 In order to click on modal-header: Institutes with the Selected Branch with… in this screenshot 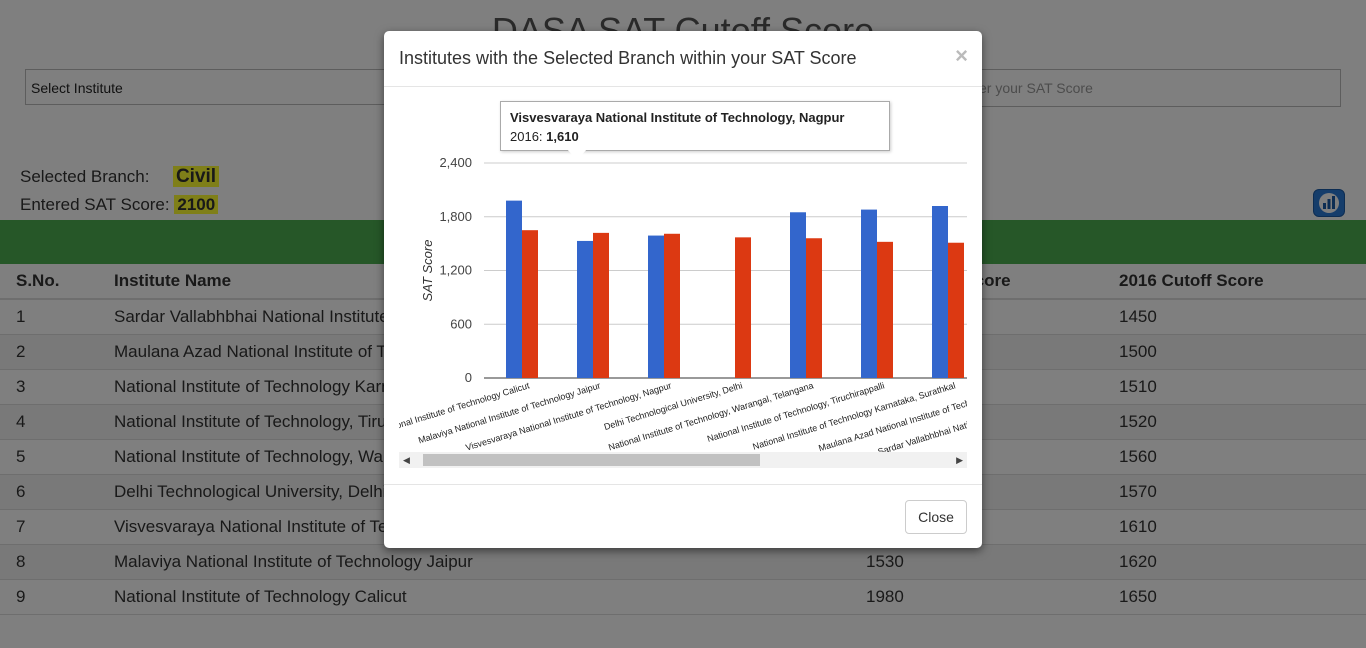, I will do `click(683, 59)`.